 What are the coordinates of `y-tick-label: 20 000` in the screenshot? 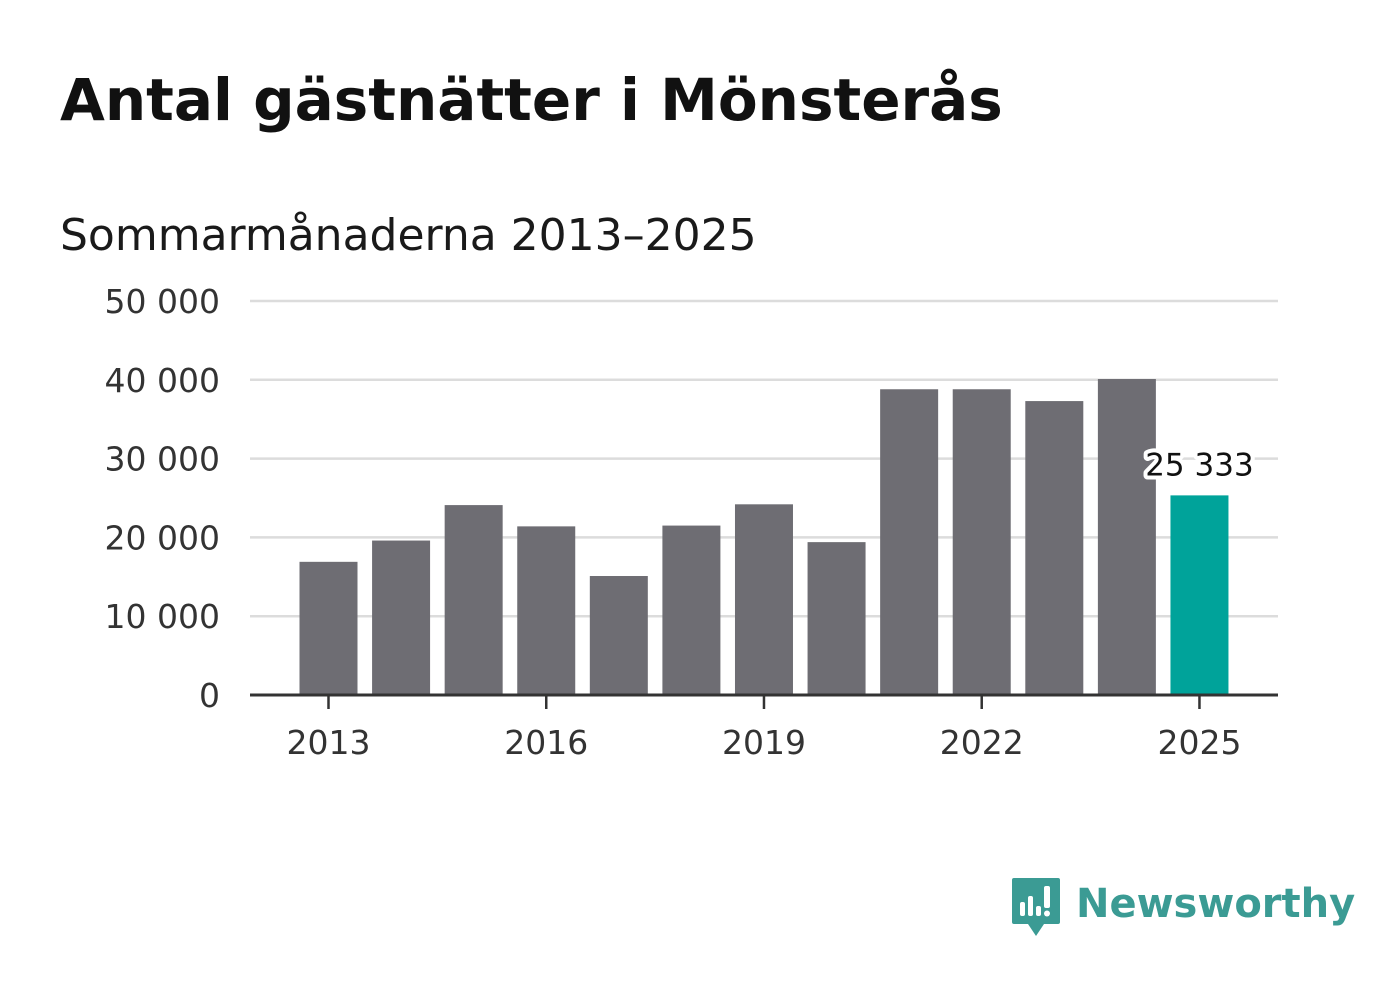 It's located at (162, 537).